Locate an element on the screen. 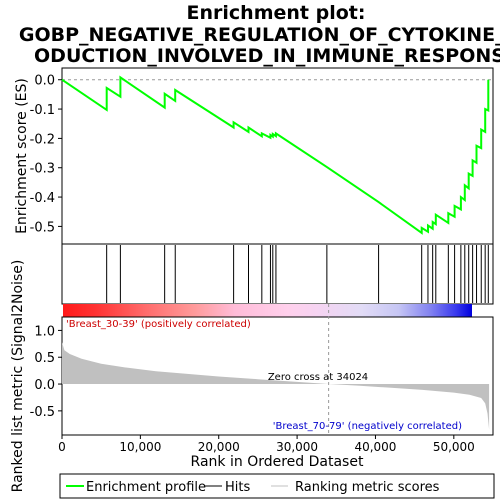 The image size is (500, 504). chart-title-line-1: Enrichment plot: is located at coordinates (276, 13).